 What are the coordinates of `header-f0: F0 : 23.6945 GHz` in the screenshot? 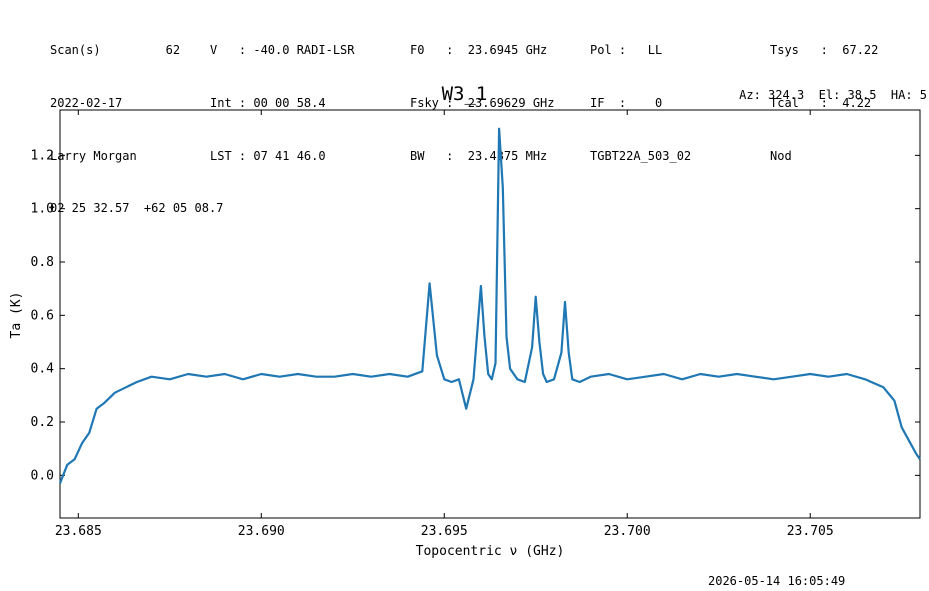 It's located at (479, 50).